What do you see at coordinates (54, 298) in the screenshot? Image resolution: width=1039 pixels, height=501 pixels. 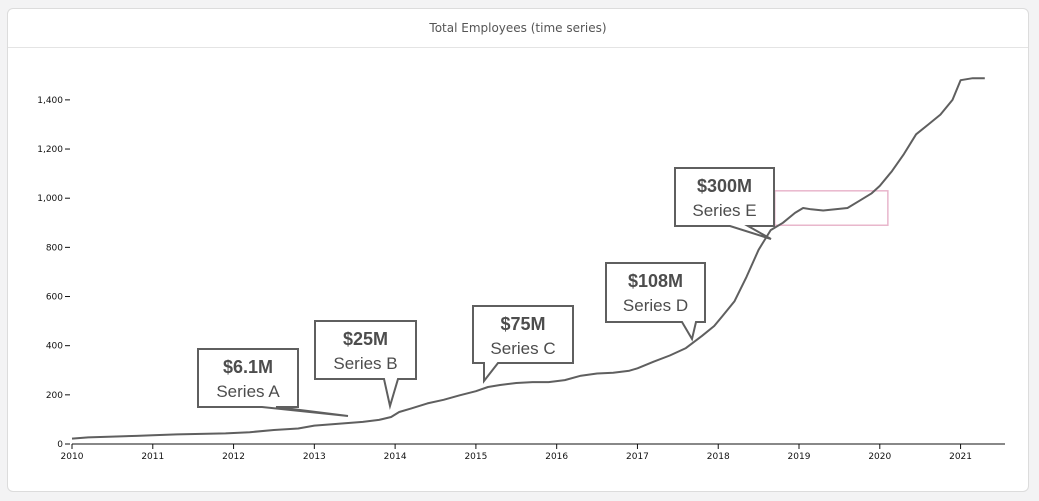 I see `y-tick-label: 600` at bounding box center [54, 298].